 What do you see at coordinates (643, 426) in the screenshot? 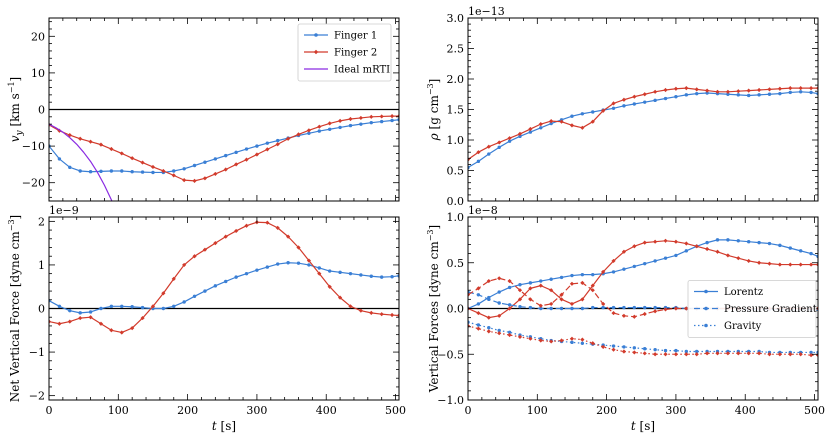
I see `x-axis-label: t [s]` at bounding box center [643, 426].